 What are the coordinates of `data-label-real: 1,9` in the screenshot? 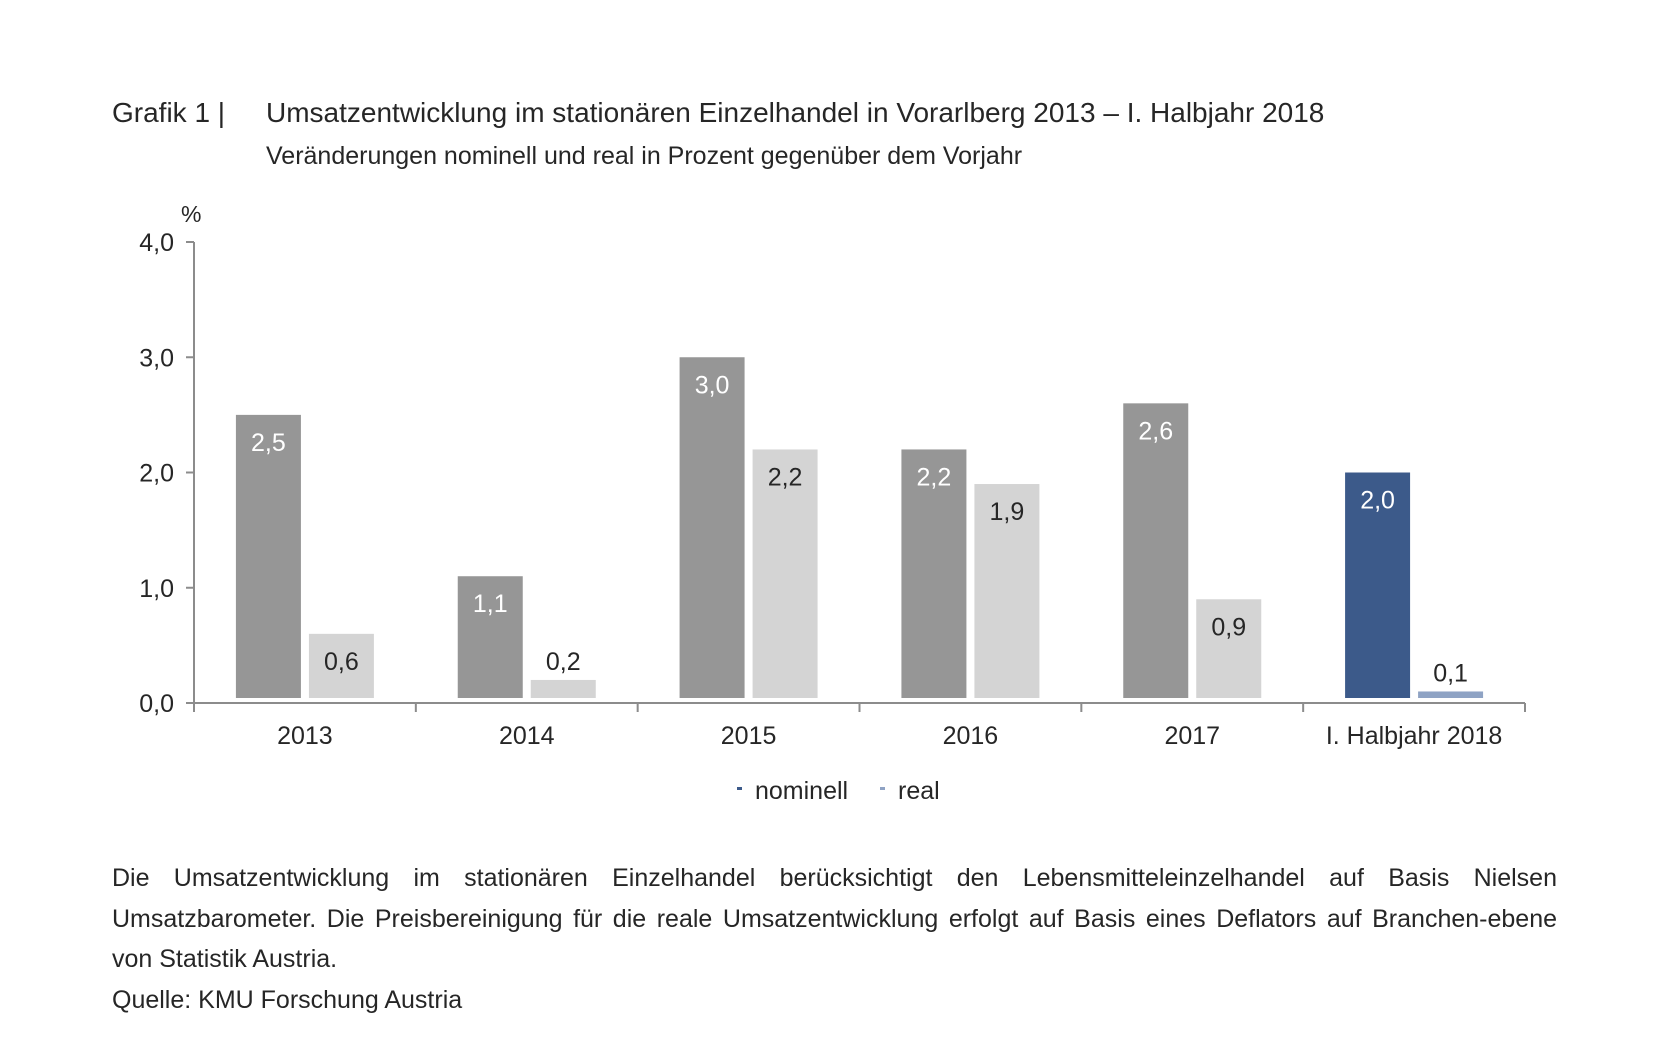 It's located at (1007, 512).